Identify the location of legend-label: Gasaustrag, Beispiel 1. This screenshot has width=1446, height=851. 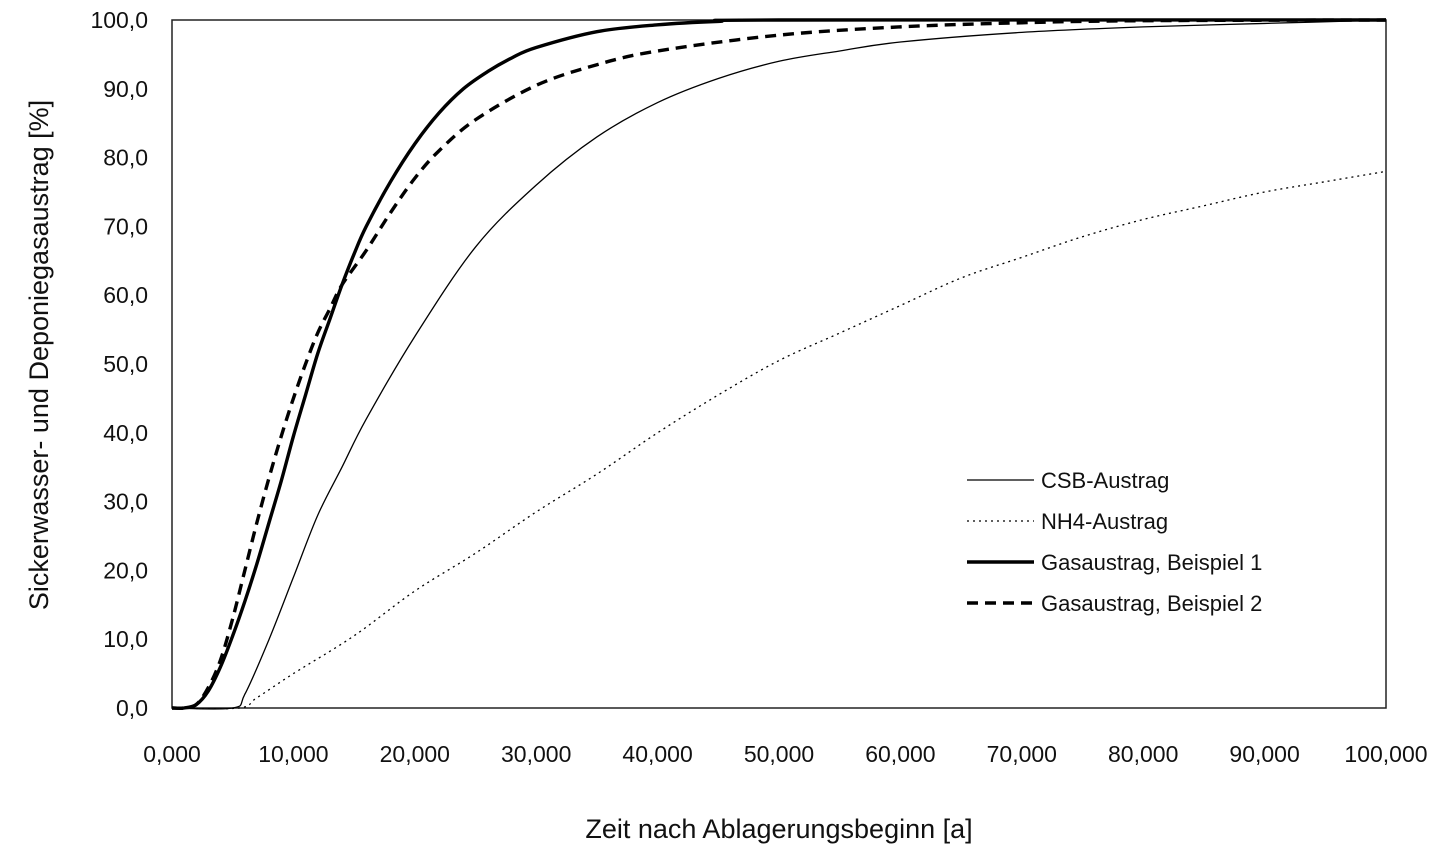
(1151, 562).